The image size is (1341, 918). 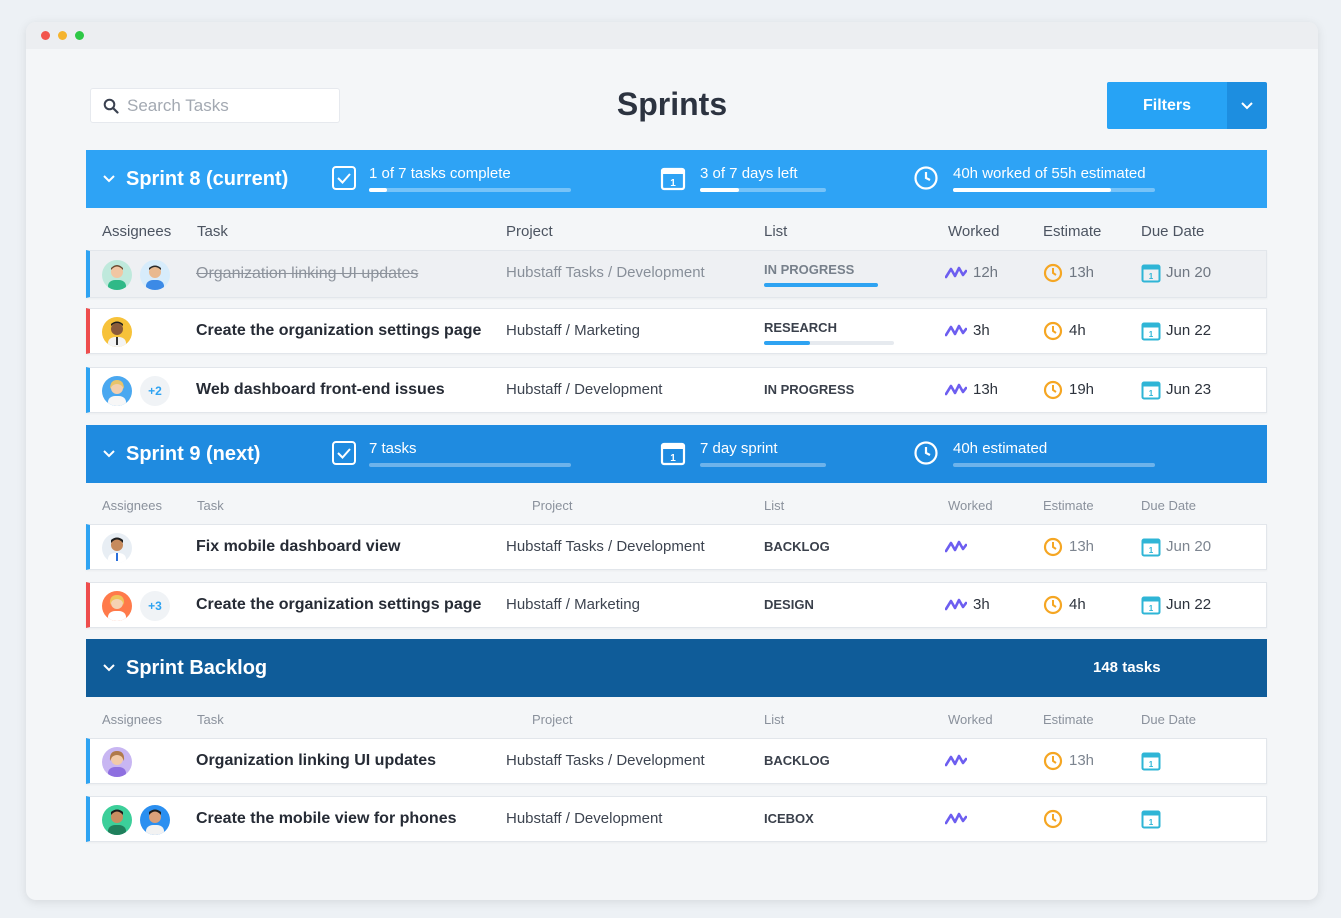 What do you see at coordinates (132, 719) in the screenshot?
I see `col-assignees: Assignees` at bounding box center [132, 719].